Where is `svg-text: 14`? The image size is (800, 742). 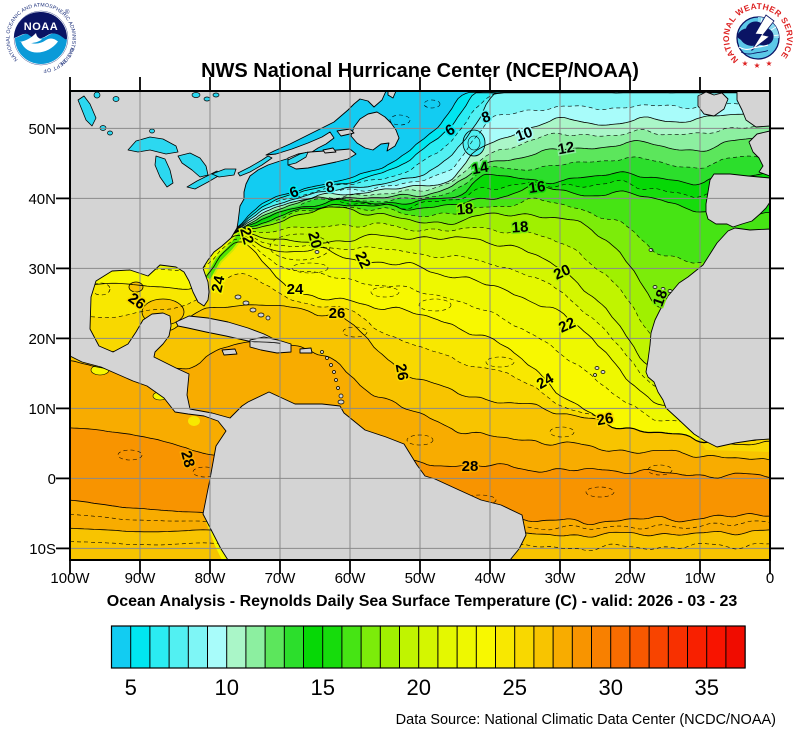 svg-text: 14 is located at coordinates (480, 169).